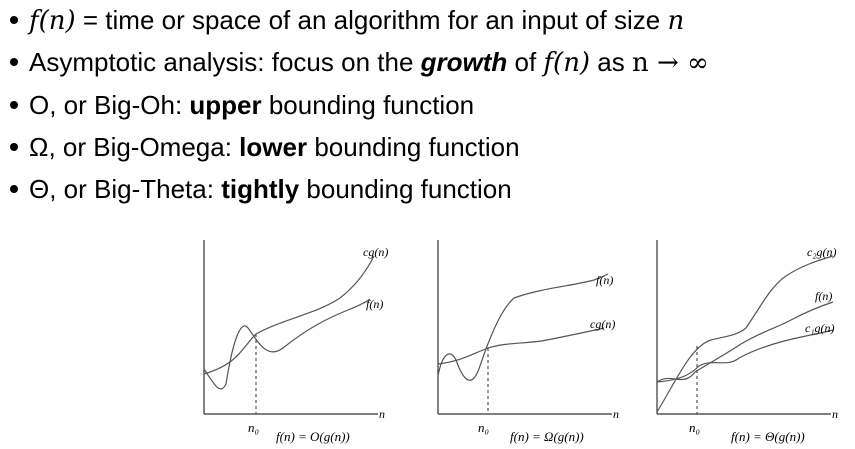 The width and height of the screenshot is (855, 449). Describe the element at coordinates (135, 189) in the screenshot. I see `bullet-text: , or Big-Theta:` at that location.